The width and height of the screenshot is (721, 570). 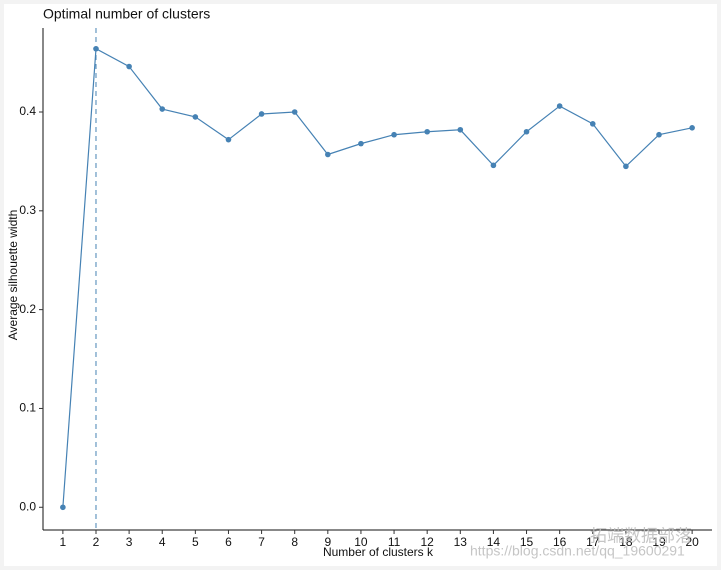 What do you see at coordinates (27, 506) in the screenshot?
I see `y-tick-label: 0.0` at bounding box center [27, 506].